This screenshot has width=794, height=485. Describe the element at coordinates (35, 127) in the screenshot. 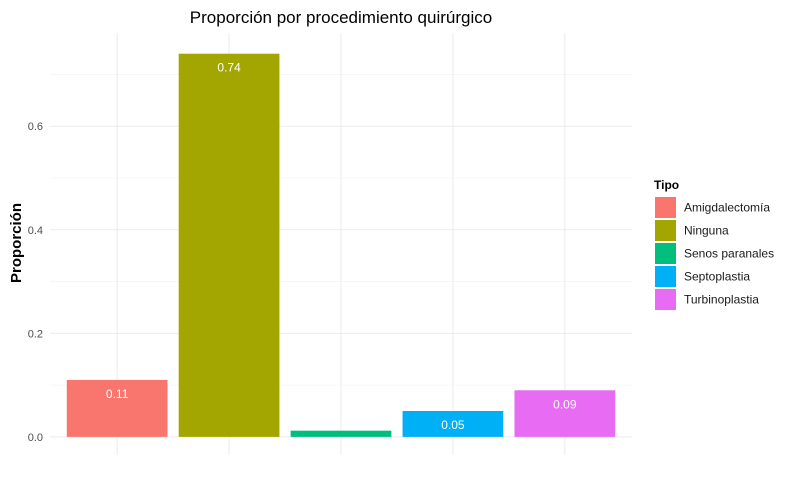

I see `y-tick-label: 0.6` at that location.